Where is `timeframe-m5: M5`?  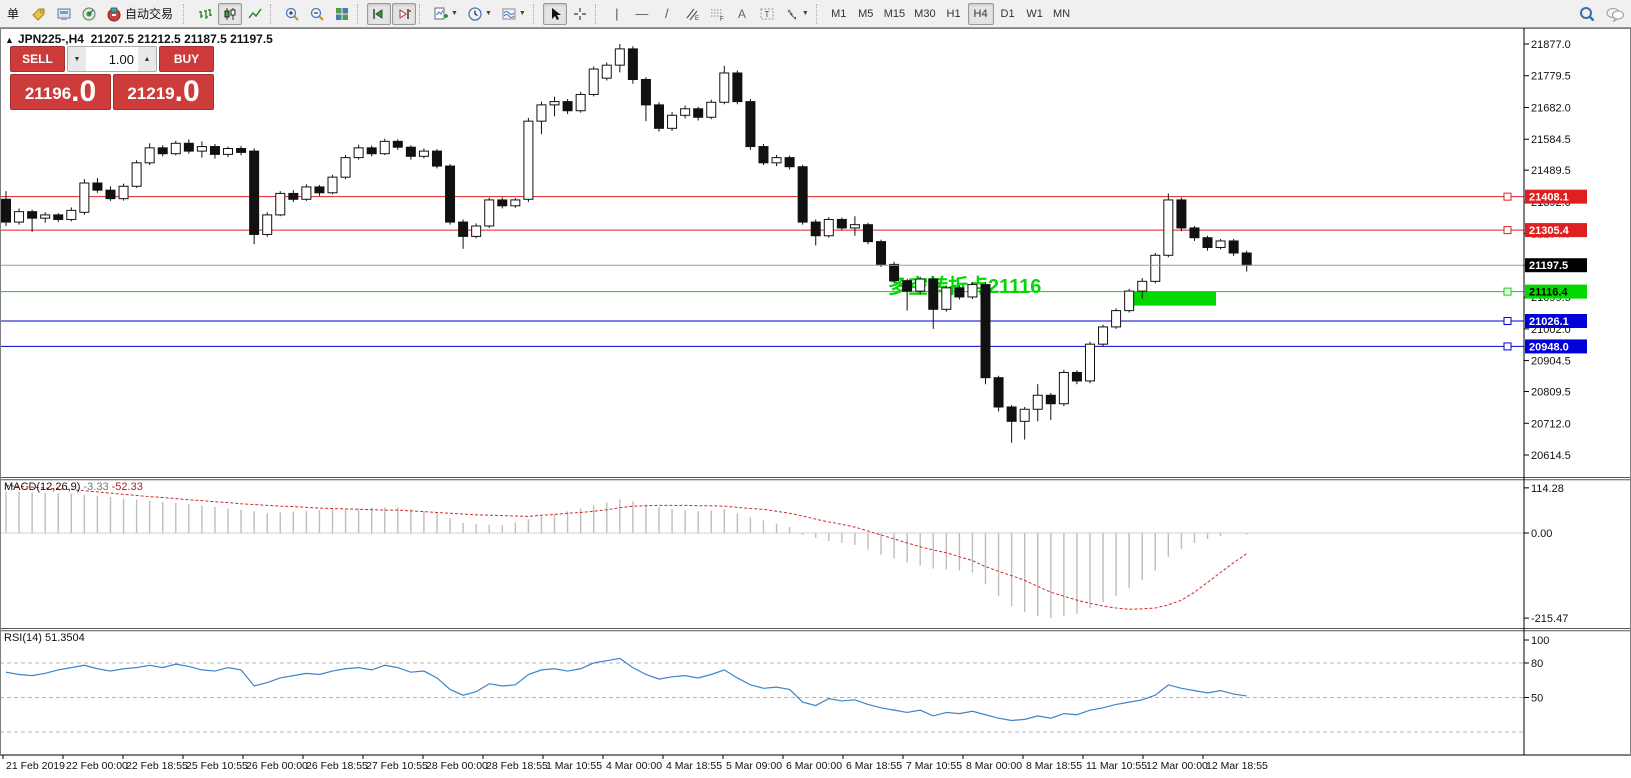 timeframe-m5: M5 is located at coordinates (866, 13).